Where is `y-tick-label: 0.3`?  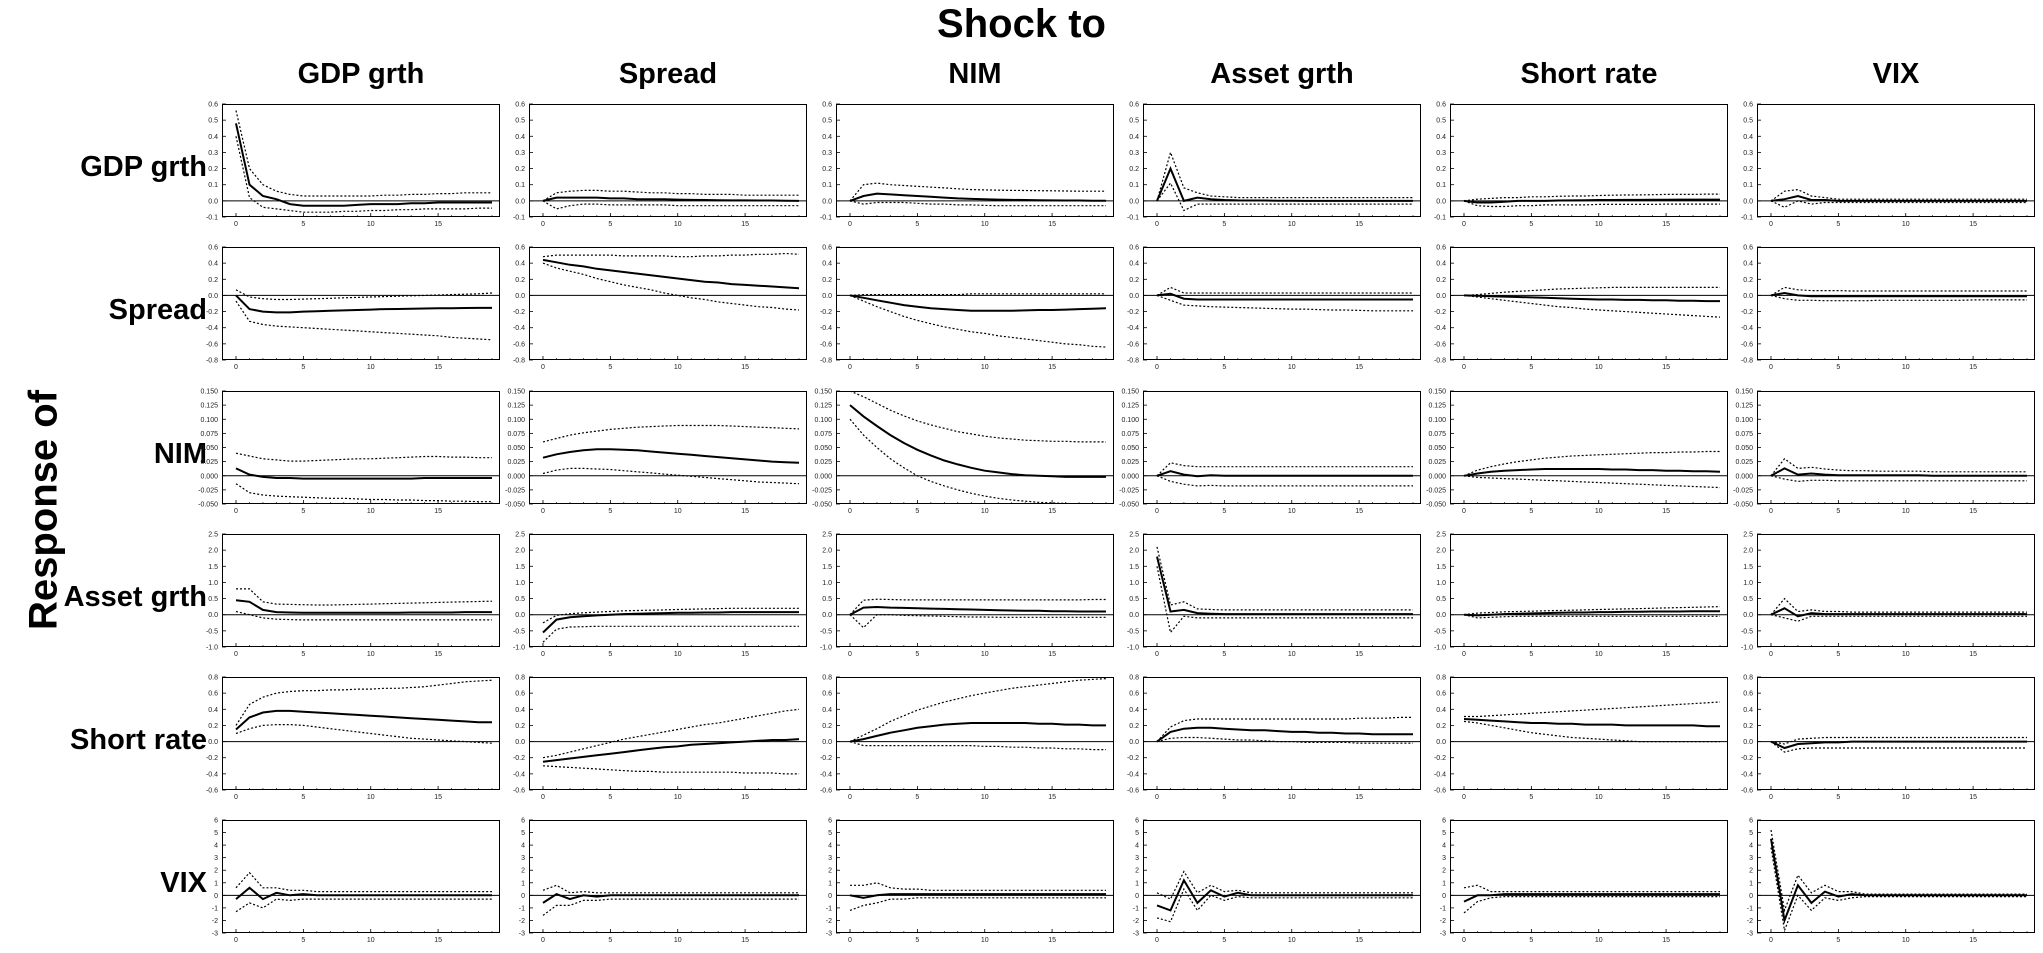
y-tick-label: 0.3 is located at coordinates (1134, 153).